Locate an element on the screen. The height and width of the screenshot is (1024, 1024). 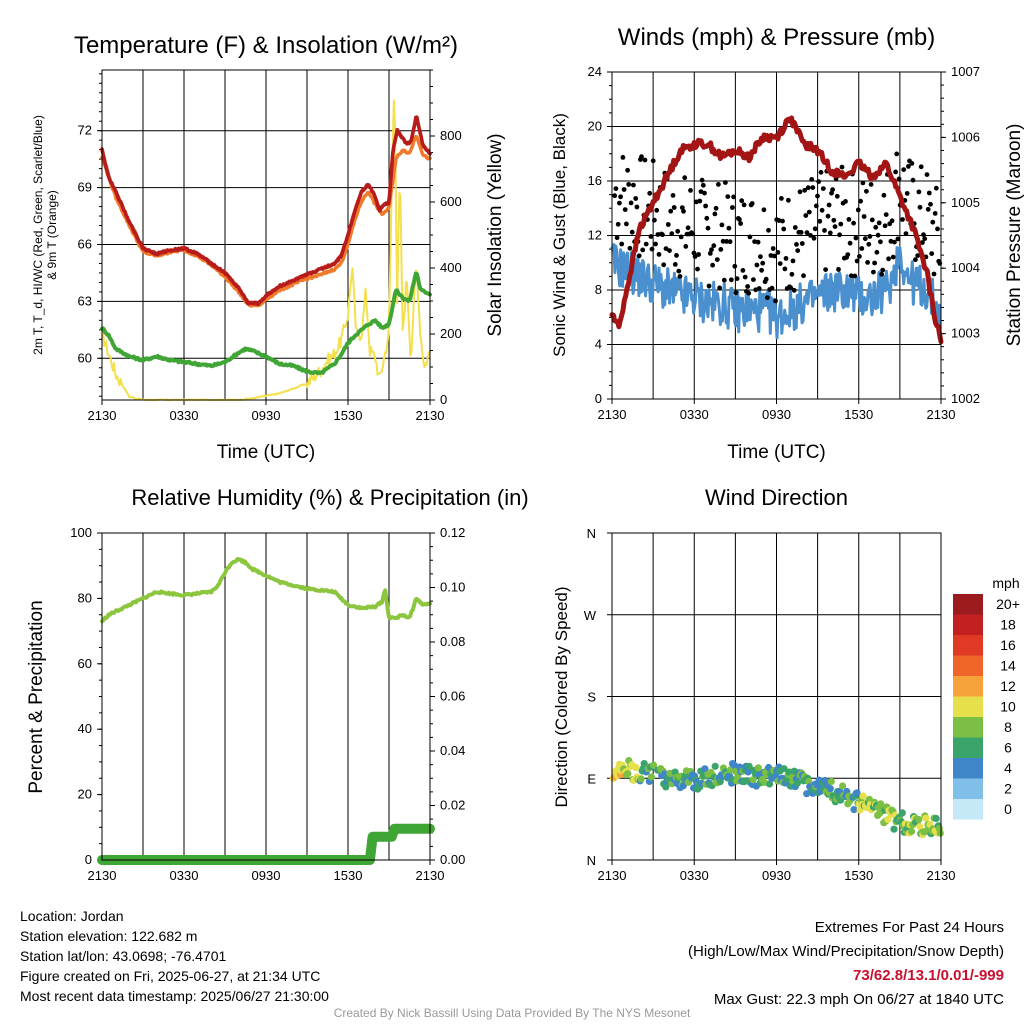
rh-ytick-label: 40 is located at coordinates (85, 728).